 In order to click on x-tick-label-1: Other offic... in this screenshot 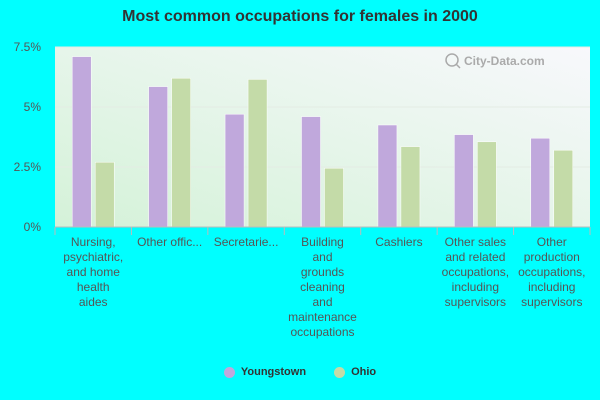, I will do `click(169, 242)`.